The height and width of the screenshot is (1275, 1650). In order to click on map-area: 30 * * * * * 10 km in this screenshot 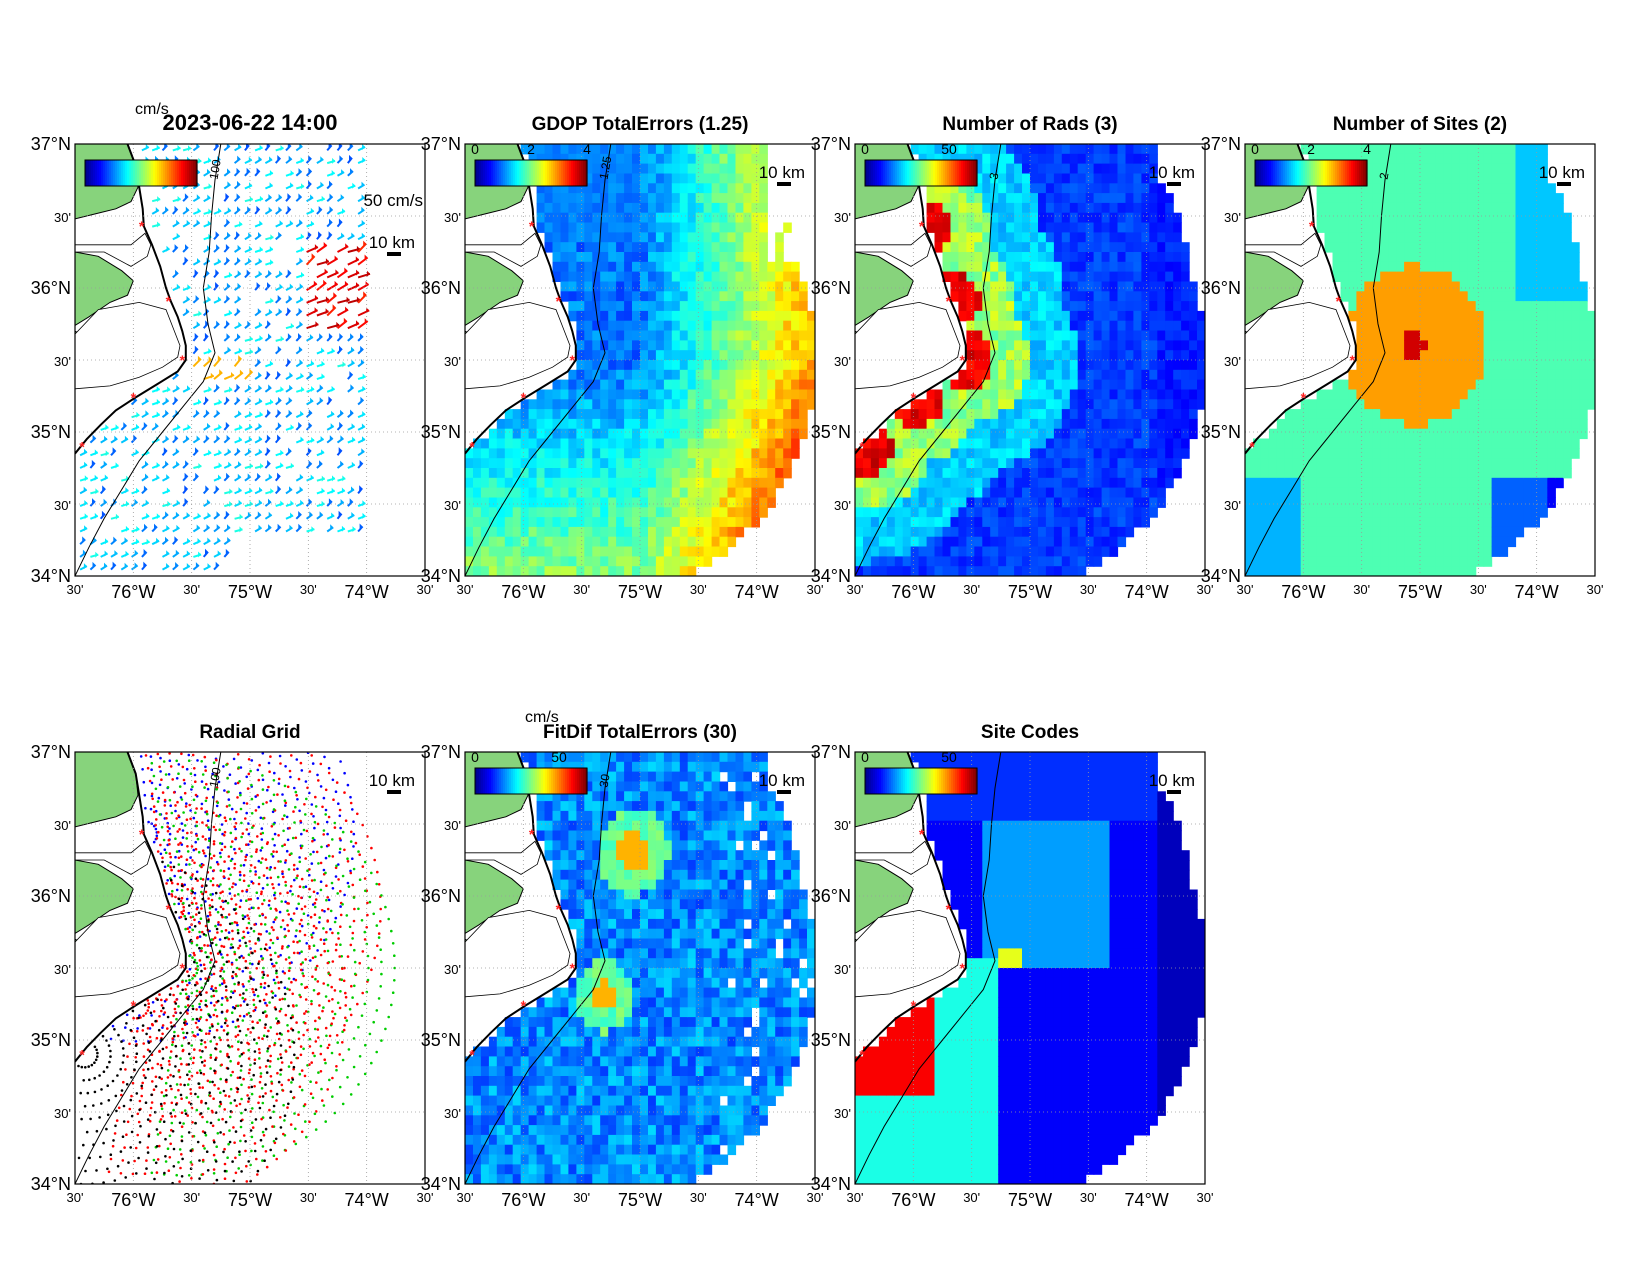, I will do `click(640, 968)`.